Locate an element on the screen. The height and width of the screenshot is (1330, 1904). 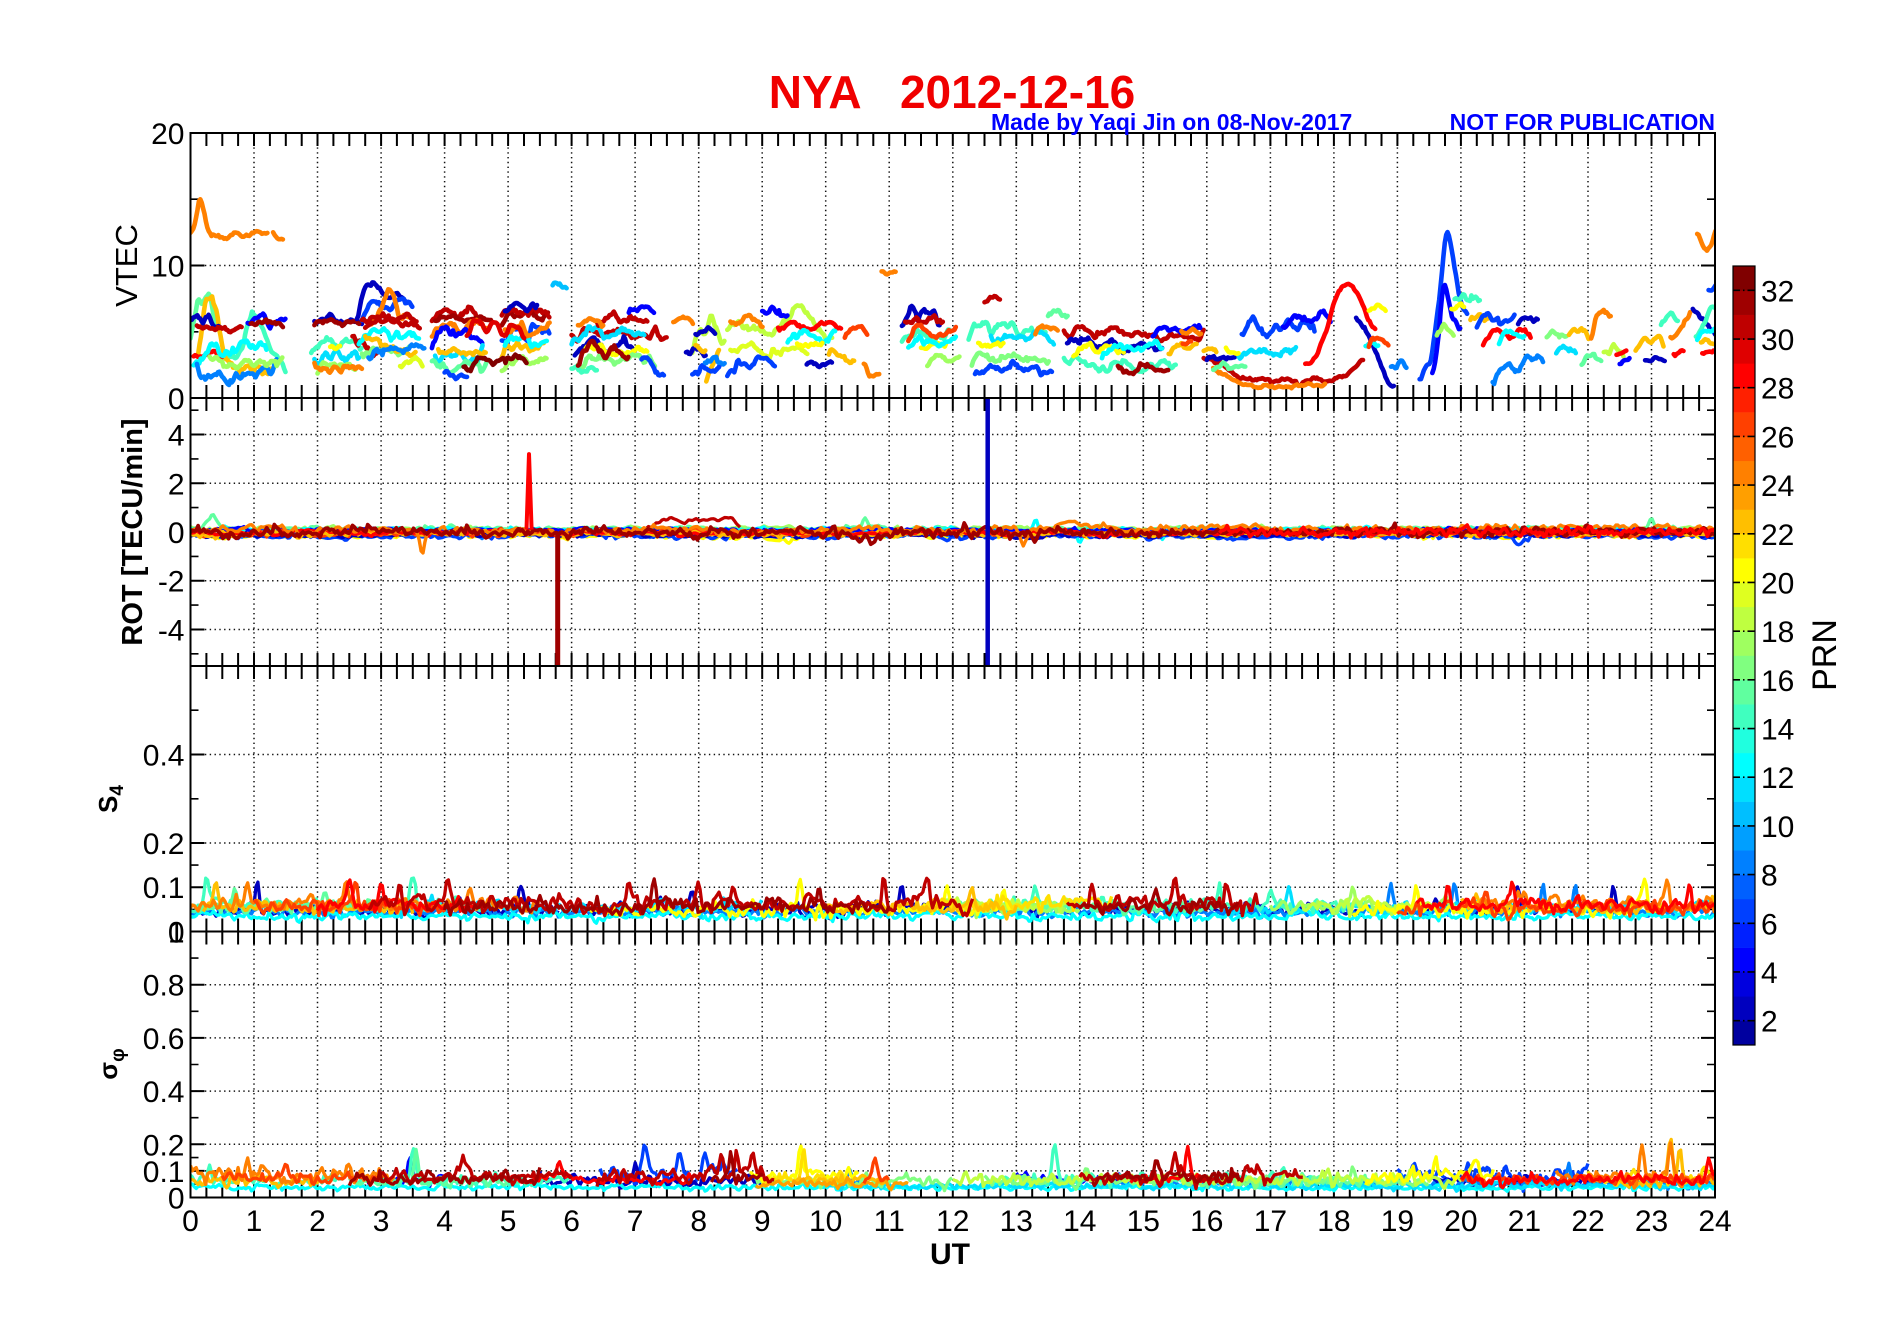
svg-text: 0.8 is located at coordinates (164, 986).